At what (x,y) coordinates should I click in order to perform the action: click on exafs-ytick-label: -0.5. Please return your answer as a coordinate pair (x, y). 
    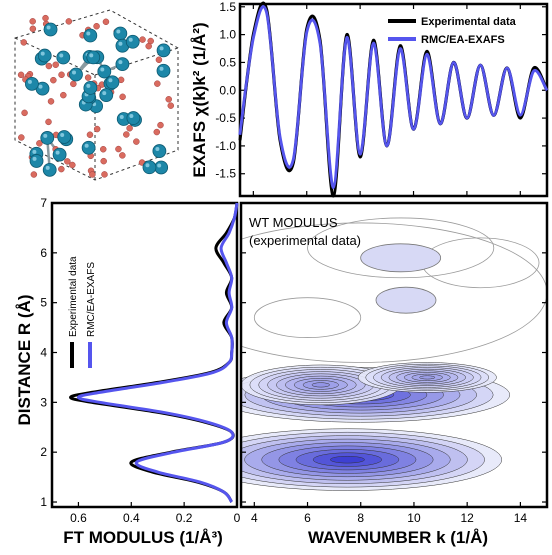
    Looking at the image, I should click on (225, 118).